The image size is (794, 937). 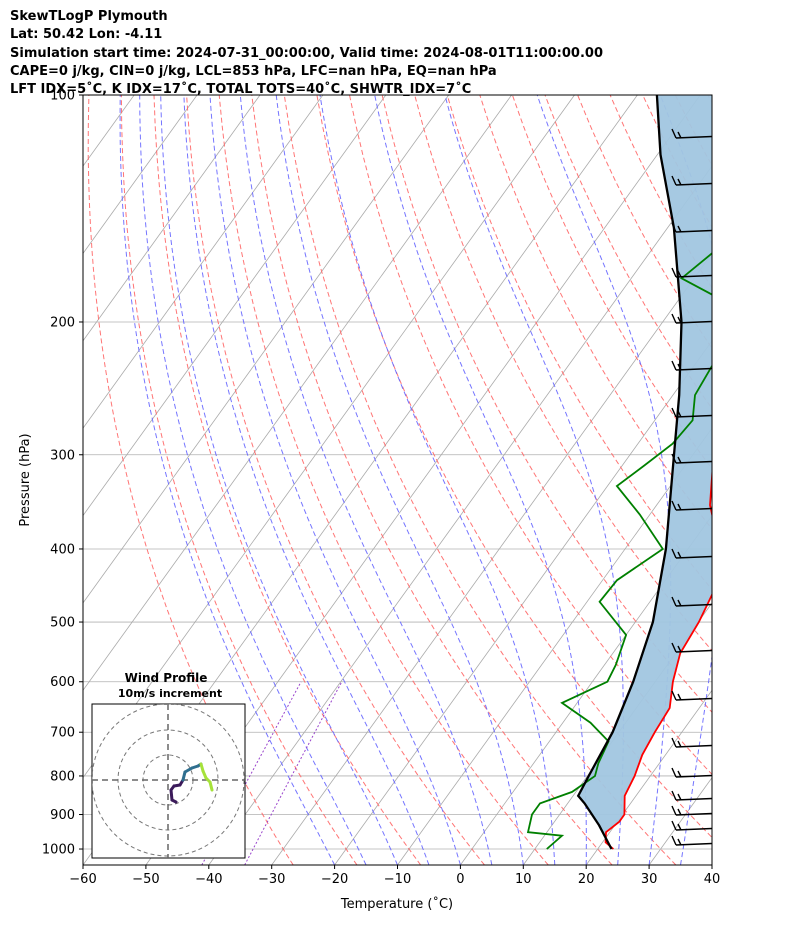 I want to click on y-tick-label: 500, so click(x=62, y=623).